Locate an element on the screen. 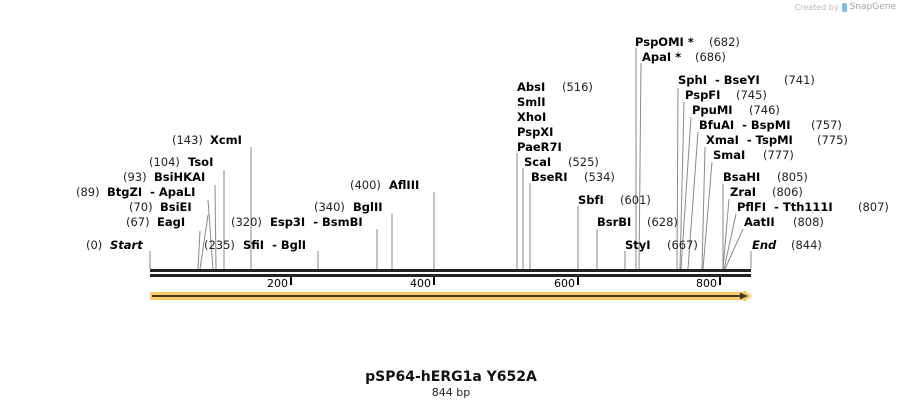  tick-label: 200 is located at coordinates (277, 283).